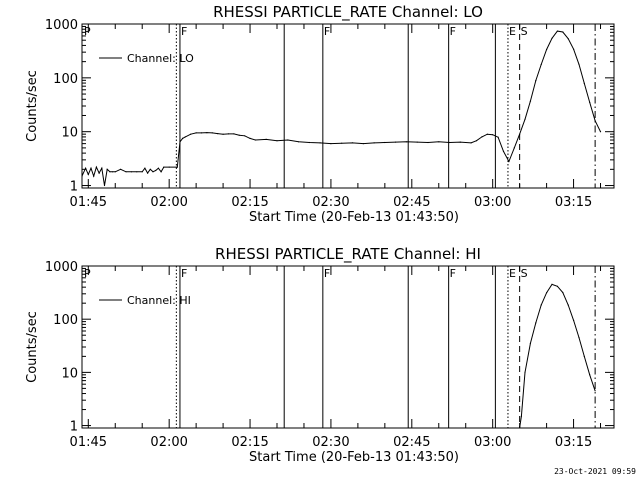 This screenshot has width=640, height=480. What do you see at coordinates (69, 133) in the screenshot?
I see `y-tick-label: 10` at bounding box center [69, 133].